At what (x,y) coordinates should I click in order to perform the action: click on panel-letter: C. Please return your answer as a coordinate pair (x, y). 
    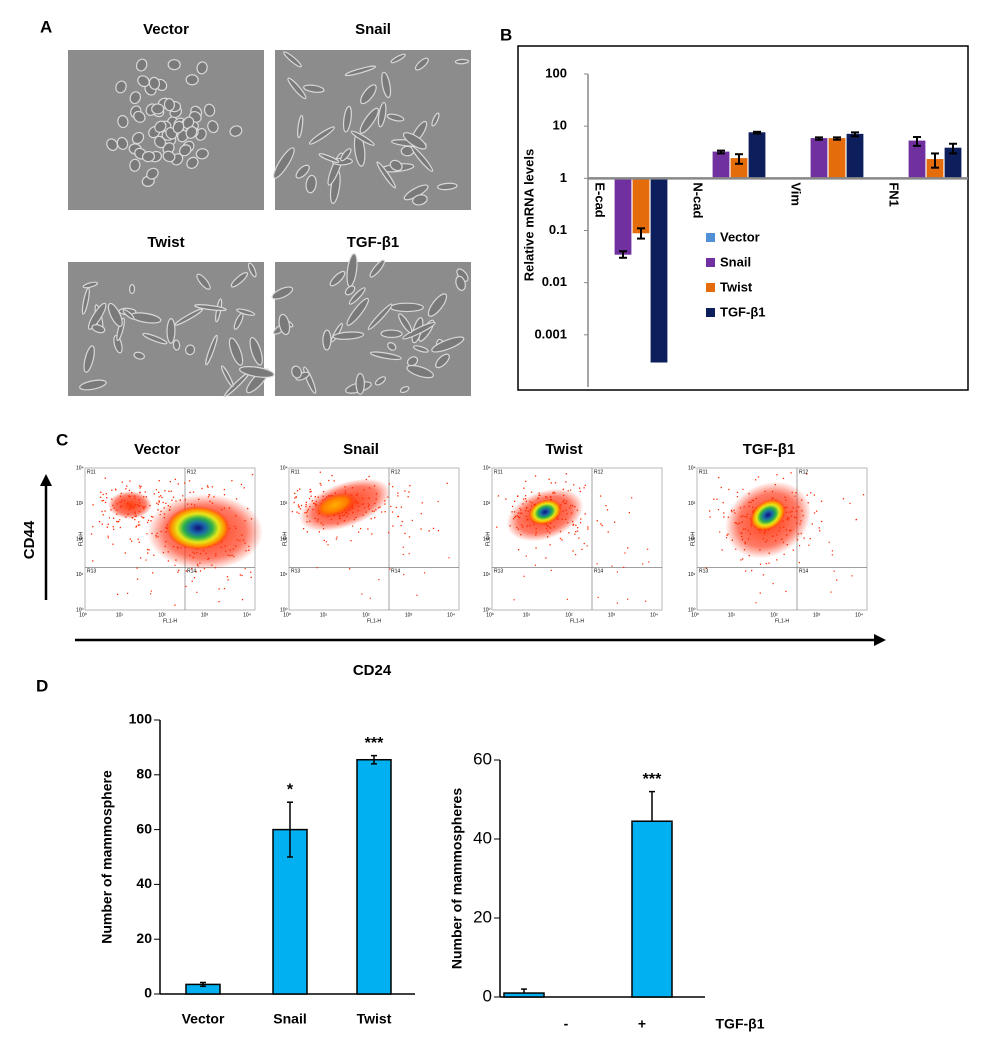
    Looking at the image, I should click on (62, 439).